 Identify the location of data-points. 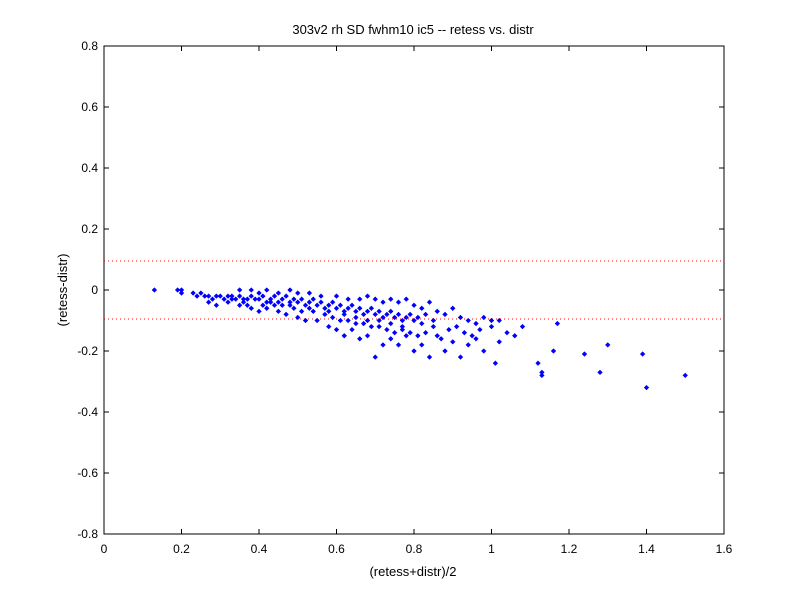
(420, 339).